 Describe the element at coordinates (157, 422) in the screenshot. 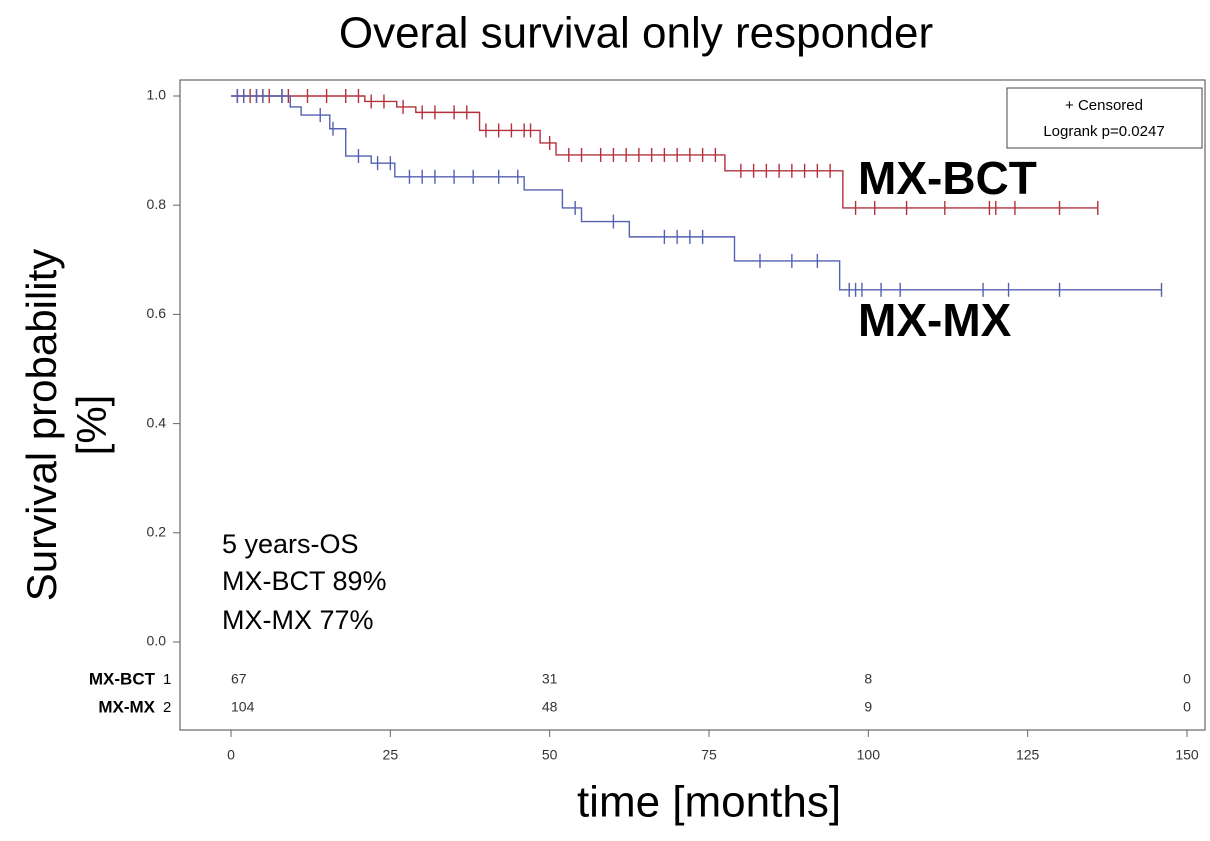

I see `y-tick-label: 0.4` at that location.